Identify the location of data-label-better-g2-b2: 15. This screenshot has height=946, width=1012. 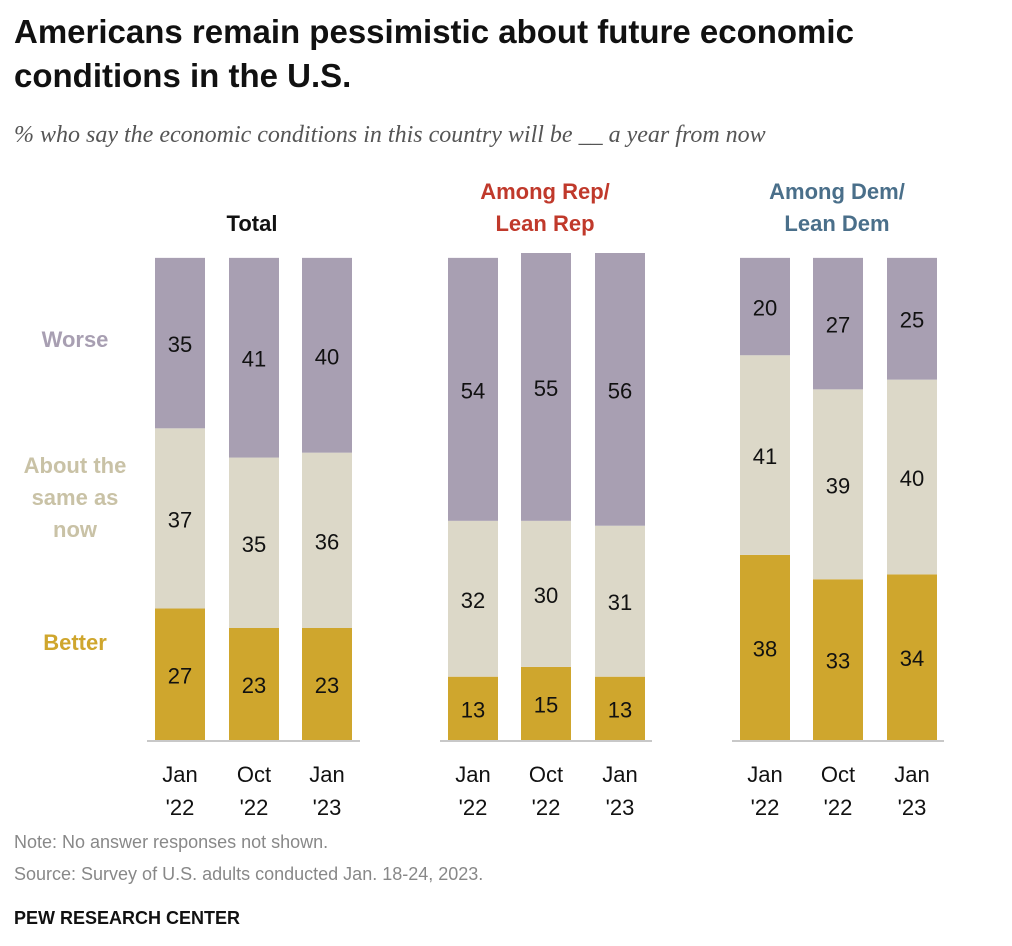
(546, 704).